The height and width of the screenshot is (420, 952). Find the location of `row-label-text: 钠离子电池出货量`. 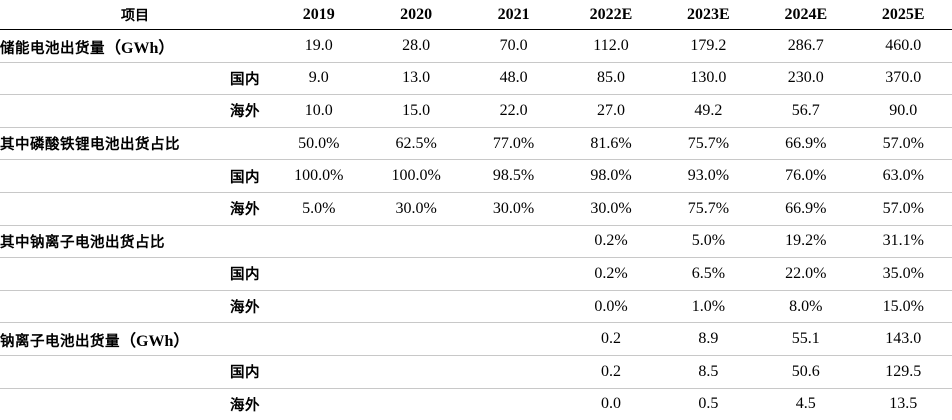

row-label-text: 钠离子电池出货量 is located at coordinates (60, 342).